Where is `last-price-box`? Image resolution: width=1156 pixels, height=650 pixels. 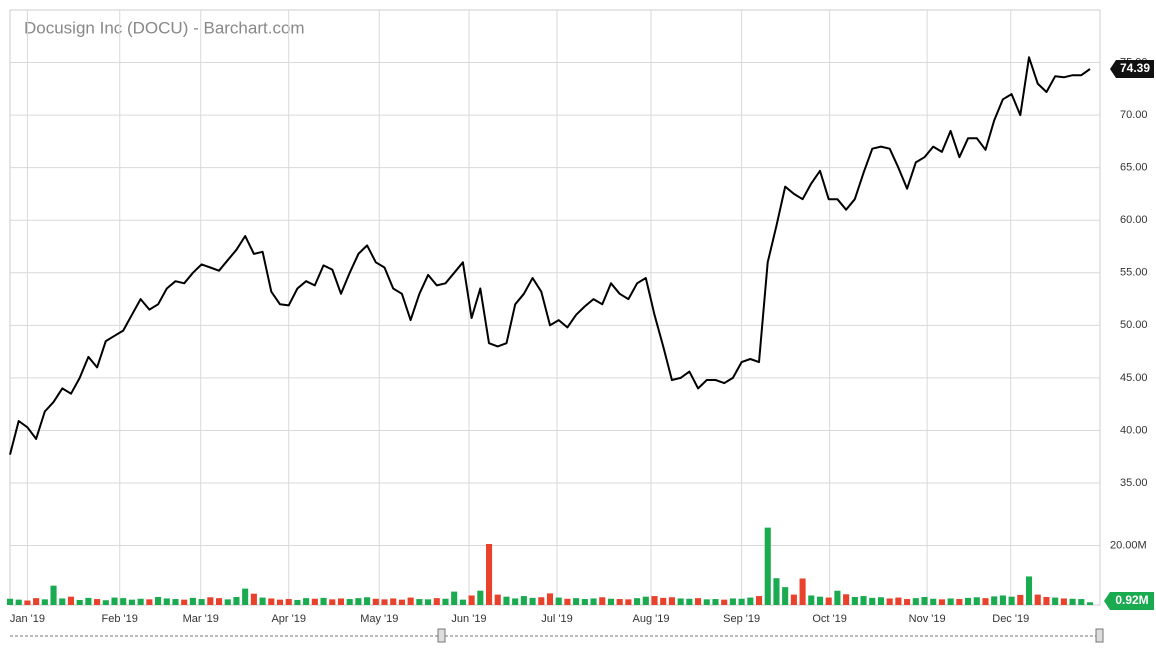 last-price-box is located at coordinates (1132, 68).